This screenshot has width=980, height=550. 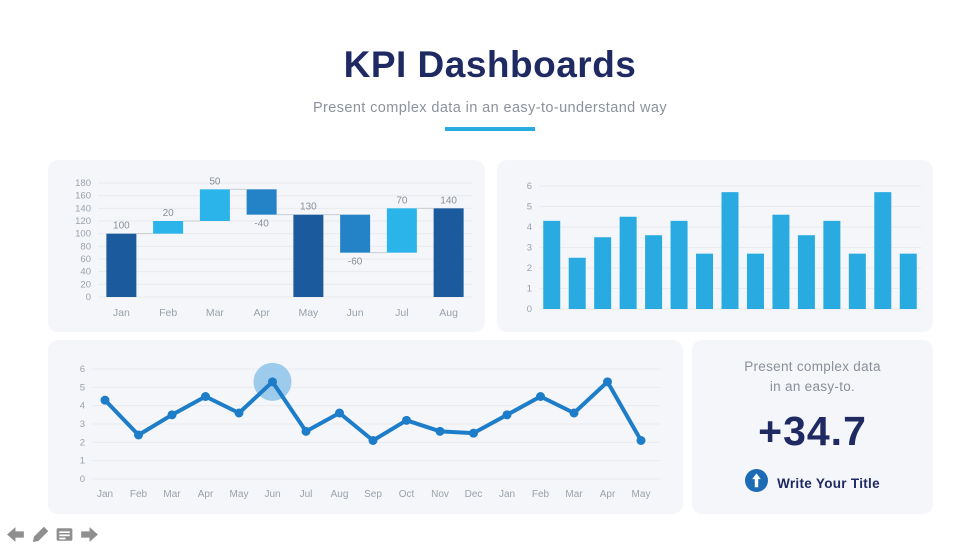 I want to click on page-title: KPI Dashboards, so click(x=490, y=64).